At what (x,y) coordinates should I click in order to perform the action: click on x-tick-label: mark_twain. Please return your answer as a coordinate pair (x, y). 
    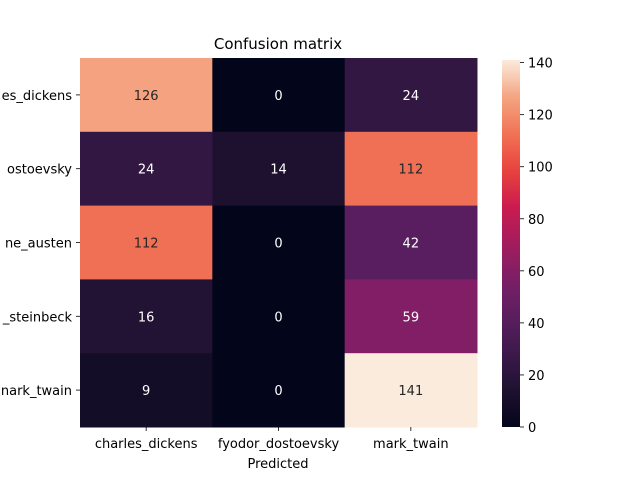
    Looking at the image, I should click on (411, 444).